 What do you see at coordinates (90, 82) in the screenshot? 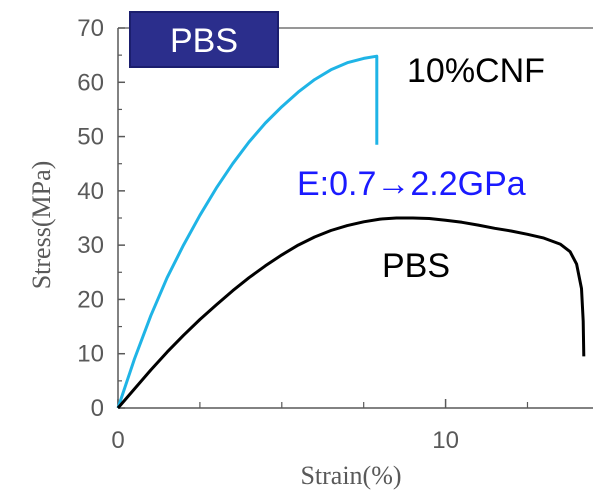
I see `y-tick-label: 60` at bounding box center [90, 82].